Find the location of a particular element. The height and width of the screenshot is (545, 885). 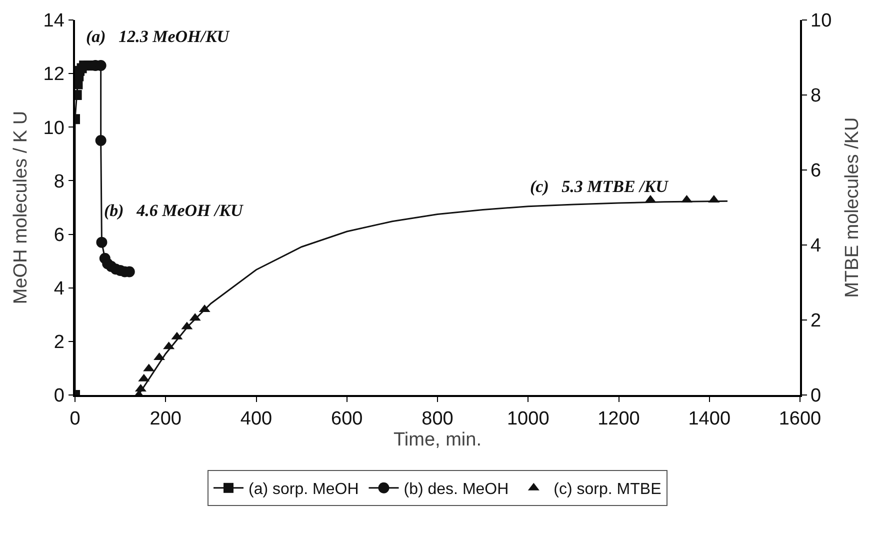

y-tick-label: 10 is located at coordinates (53, 128).